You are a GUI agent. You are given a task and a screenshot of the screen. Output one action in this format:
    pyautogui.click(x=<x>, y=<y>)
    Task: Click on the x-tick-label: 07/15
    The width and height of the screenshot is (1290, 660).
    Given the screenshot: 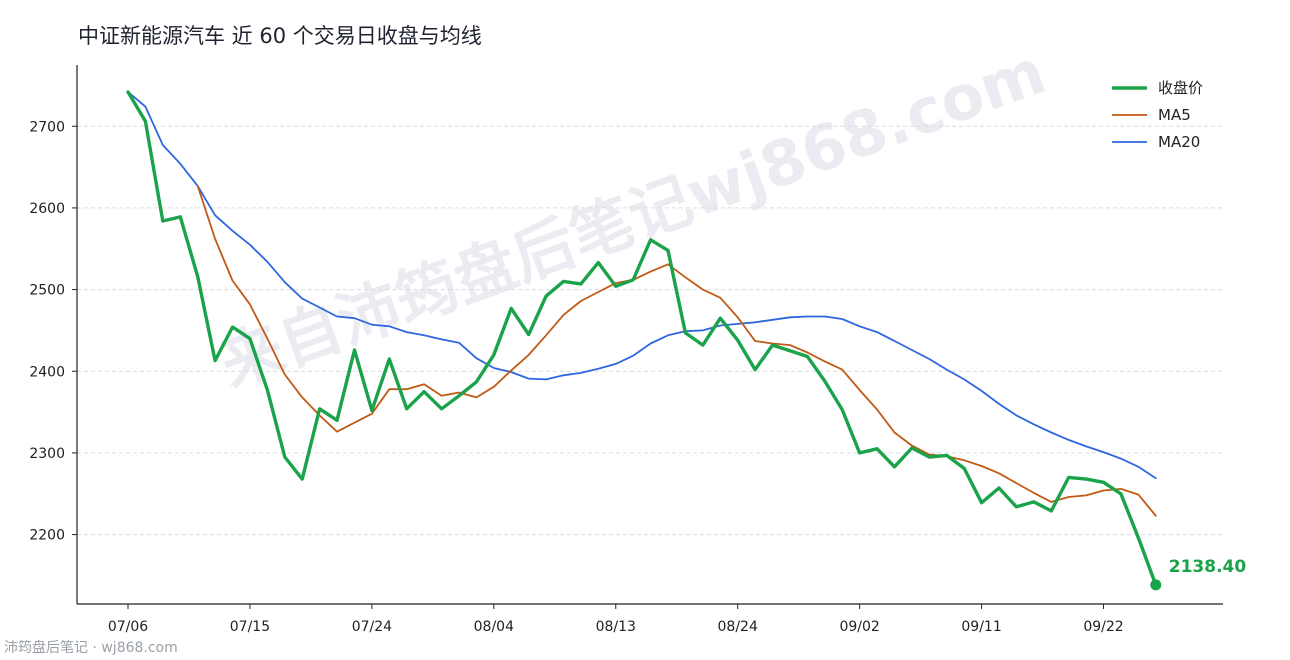 What is the action you would take?
    pyautogui.click(x=250, y=627)
    